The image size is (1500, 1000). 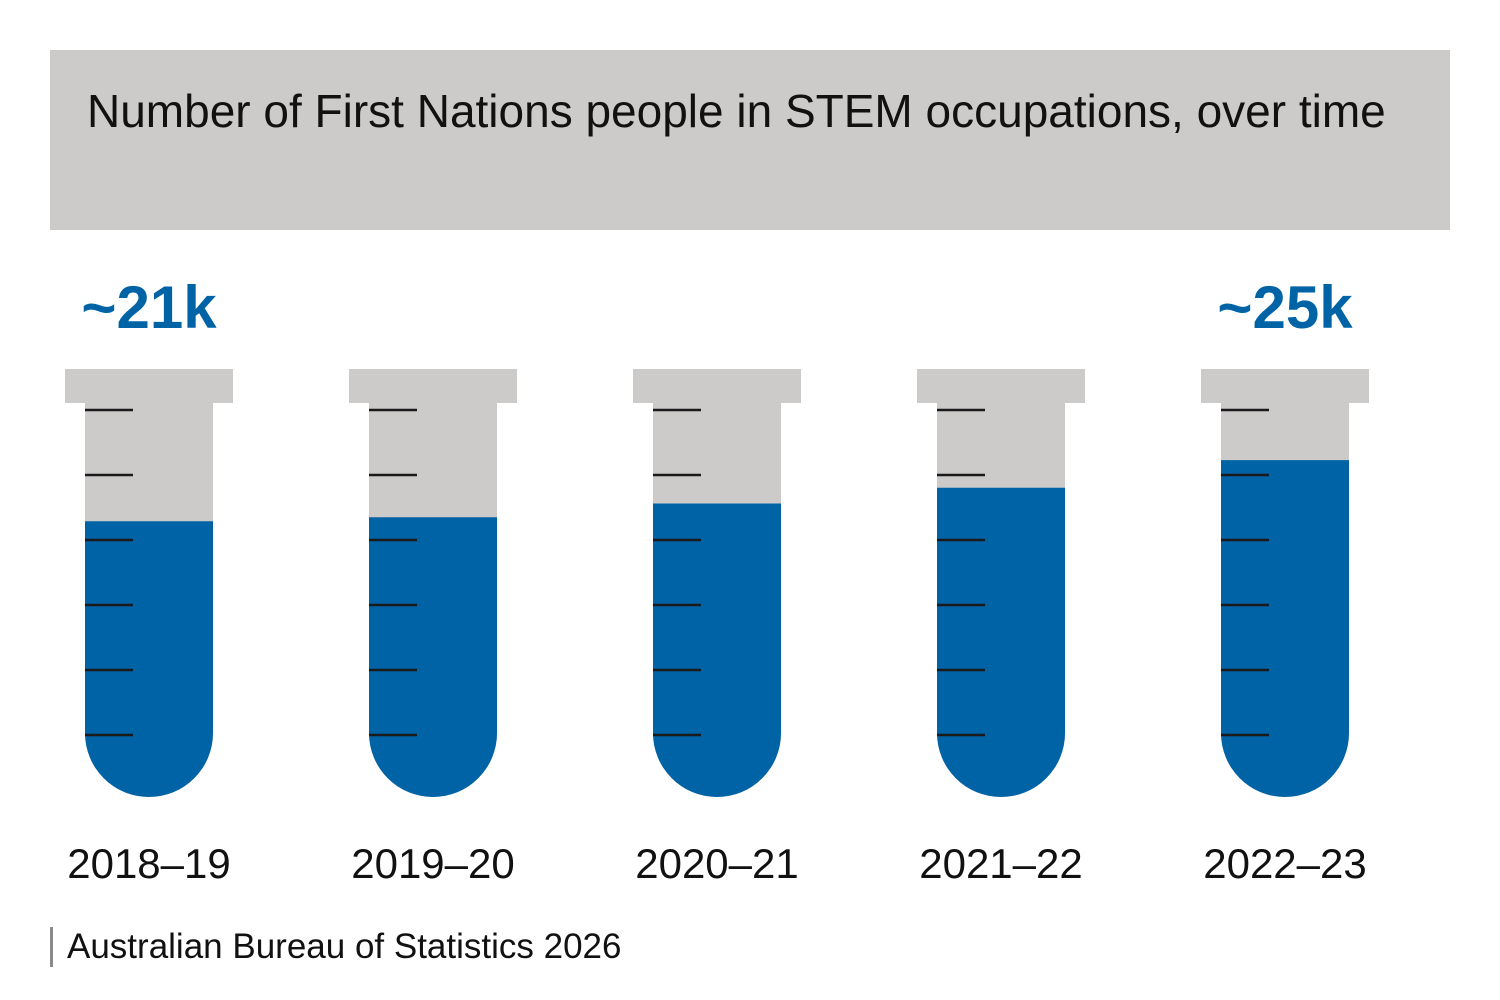 I want to click on tube-2020–21: 2020–21, so click(x=717, y=628).